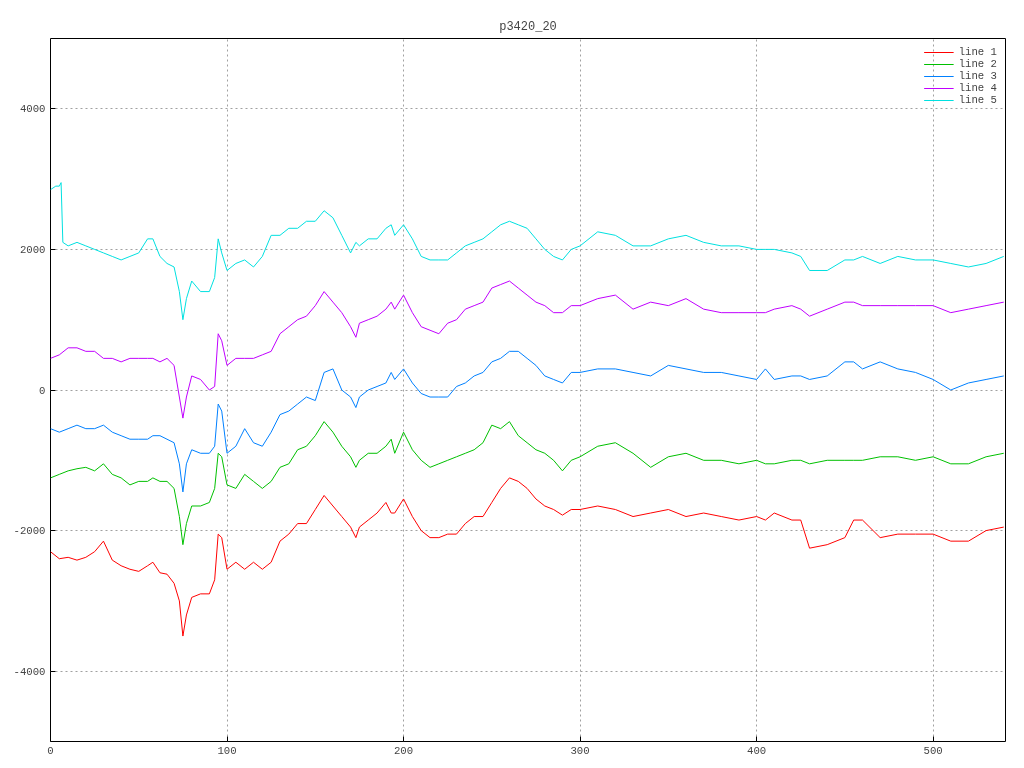 The height and width of the screenshot is (768, 1024). What do you see at coordinates (227, 750) in the screenshot?
I see `x-tick-label: 100` at bounding box center [227, 750].